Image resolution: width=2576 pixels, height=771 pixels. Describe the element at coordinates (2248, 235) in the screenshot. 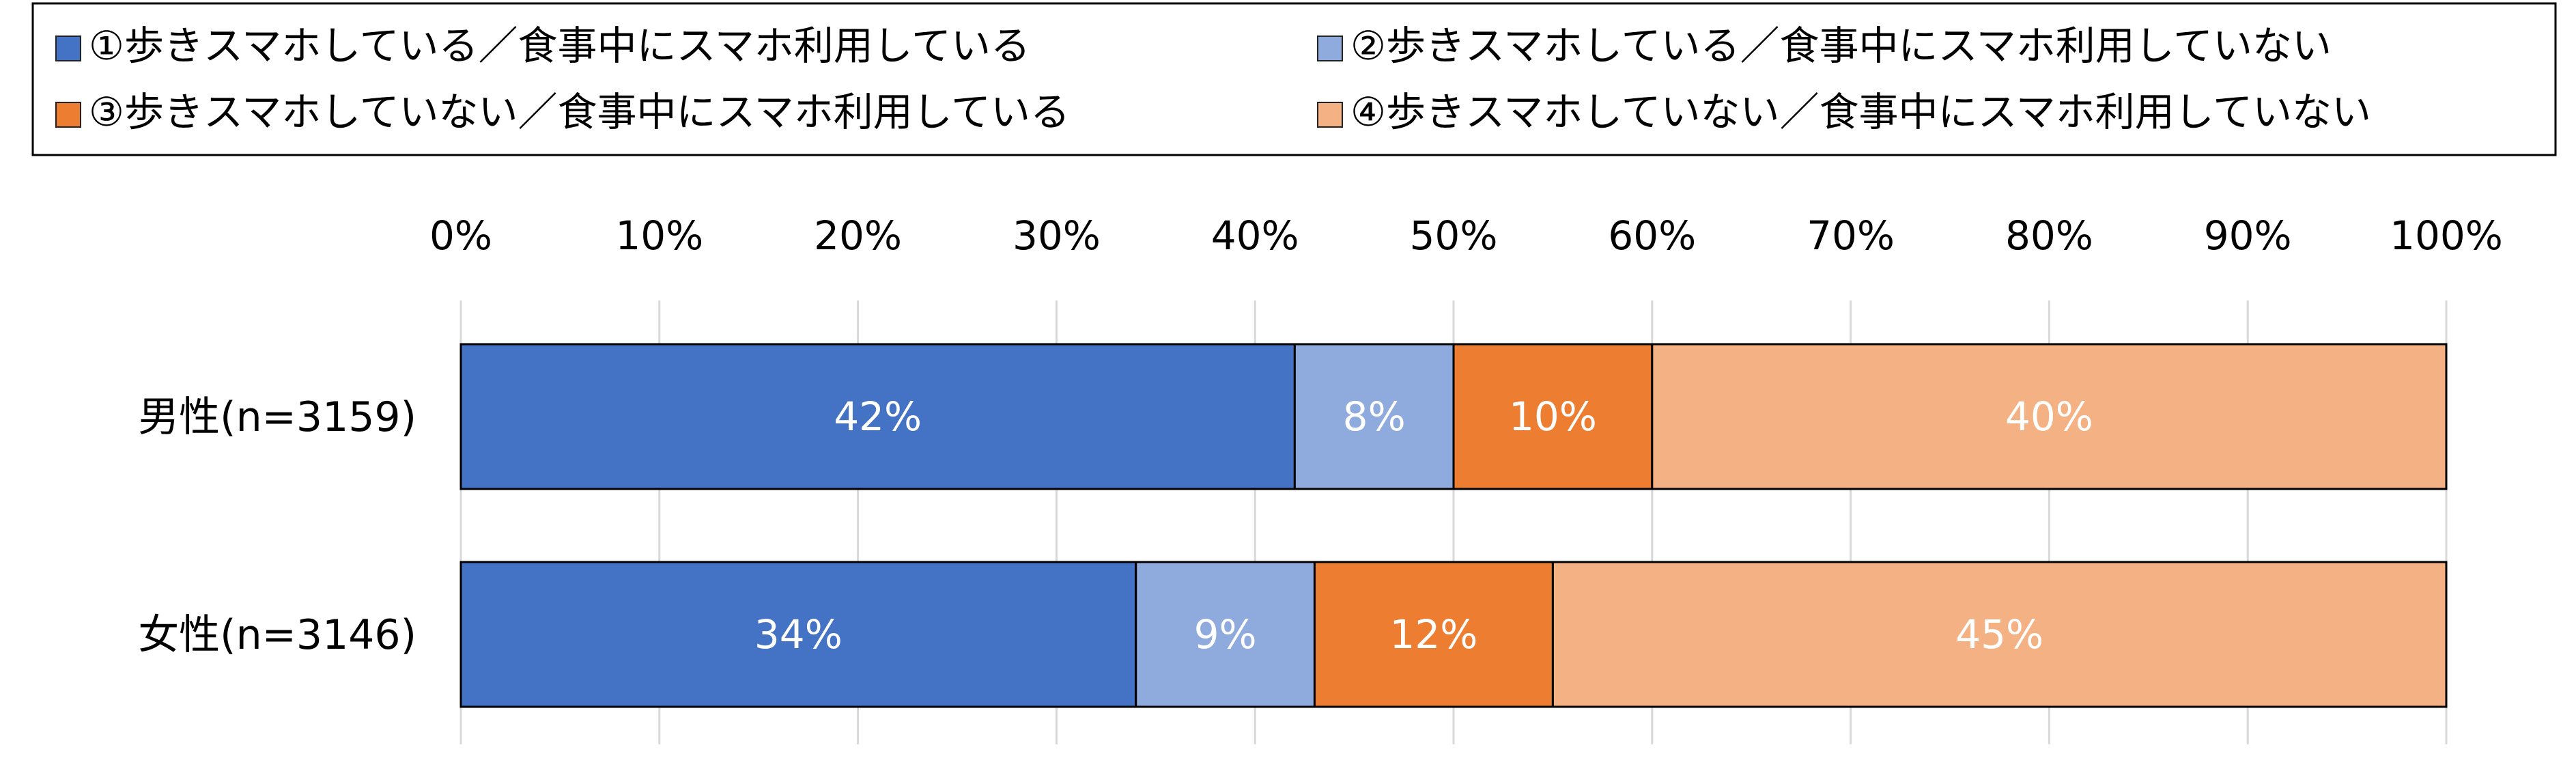

I see `x-tick-label: 90%` at that location.